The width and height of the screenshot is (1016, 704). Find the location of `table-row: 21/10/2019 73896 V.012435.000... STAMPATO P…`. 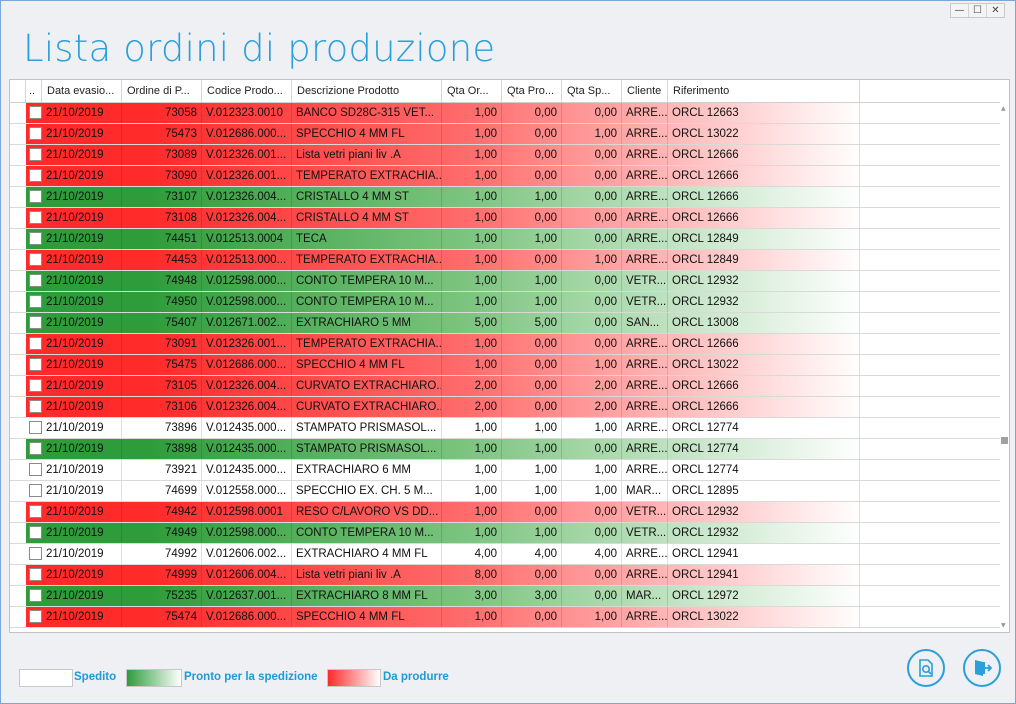

table-row: 21/10/2019 73896 V.012435.000... STAMPATO P… is located at coordinates (505, 428).